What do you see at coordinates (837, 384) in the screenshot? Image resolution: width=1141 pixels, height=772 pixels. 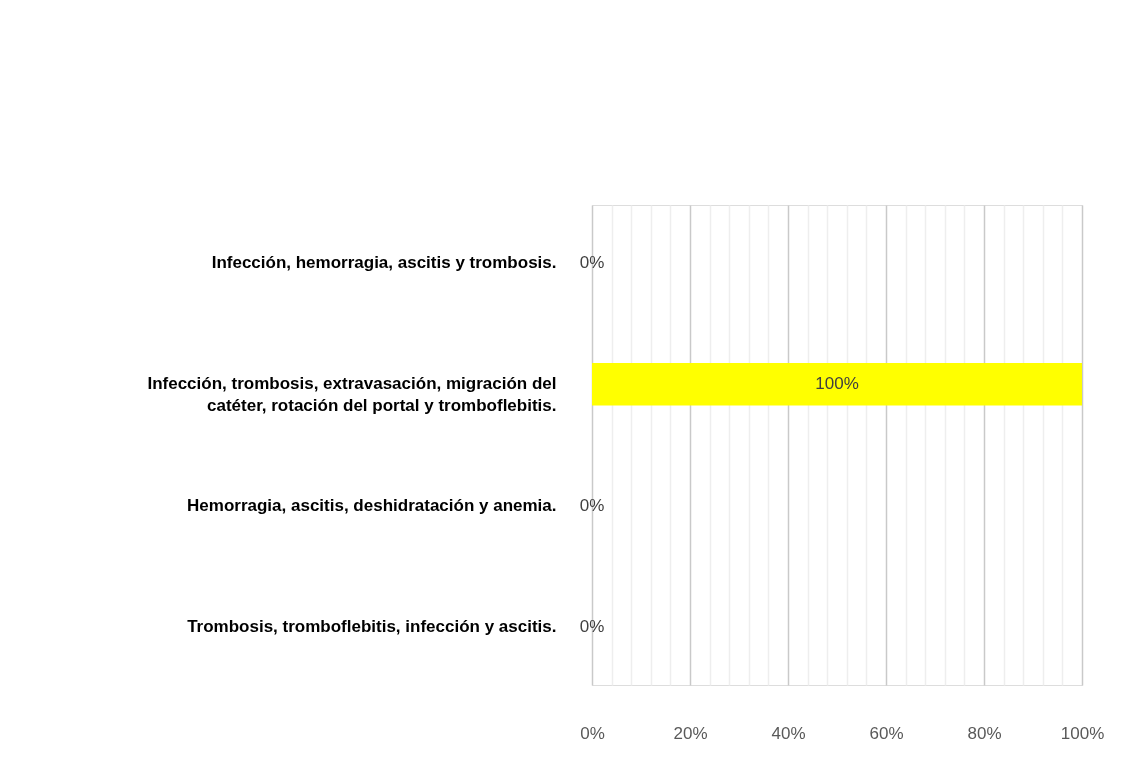 I see `data-label: 100%` at bounding box center [837, 384].